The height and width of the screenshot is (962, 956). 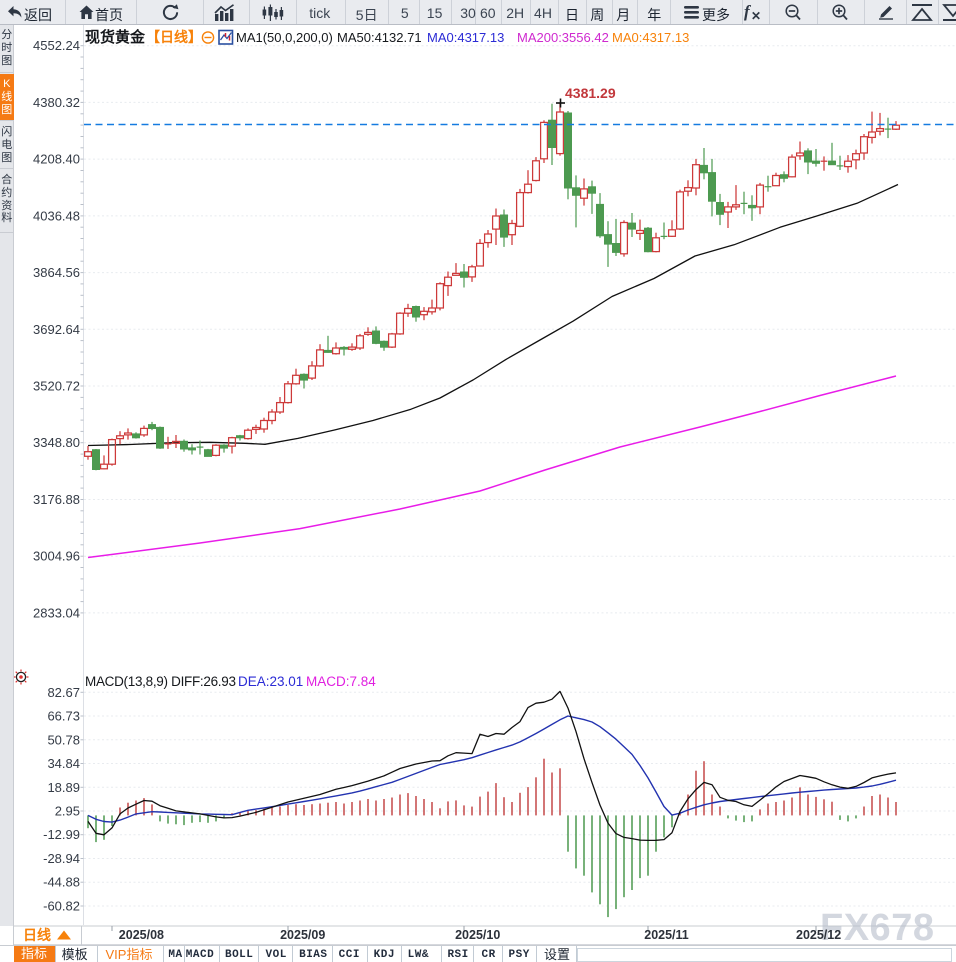 I want to click on svg-text: -12.99, so click(x=61, y=834).